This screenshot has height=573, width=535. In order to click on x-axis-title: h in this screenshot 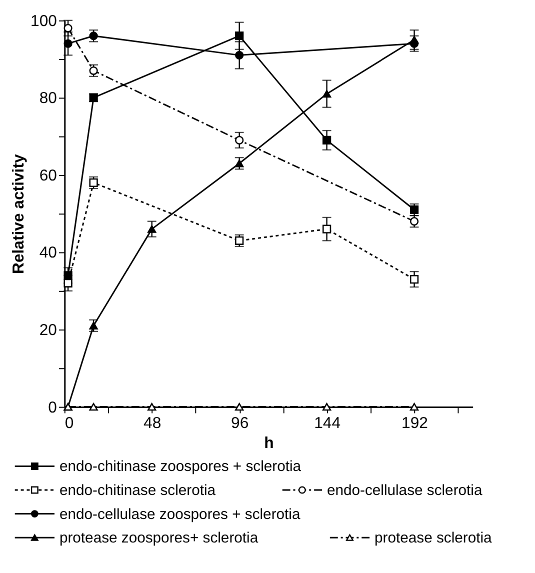, I will do `click(269, 443)`.